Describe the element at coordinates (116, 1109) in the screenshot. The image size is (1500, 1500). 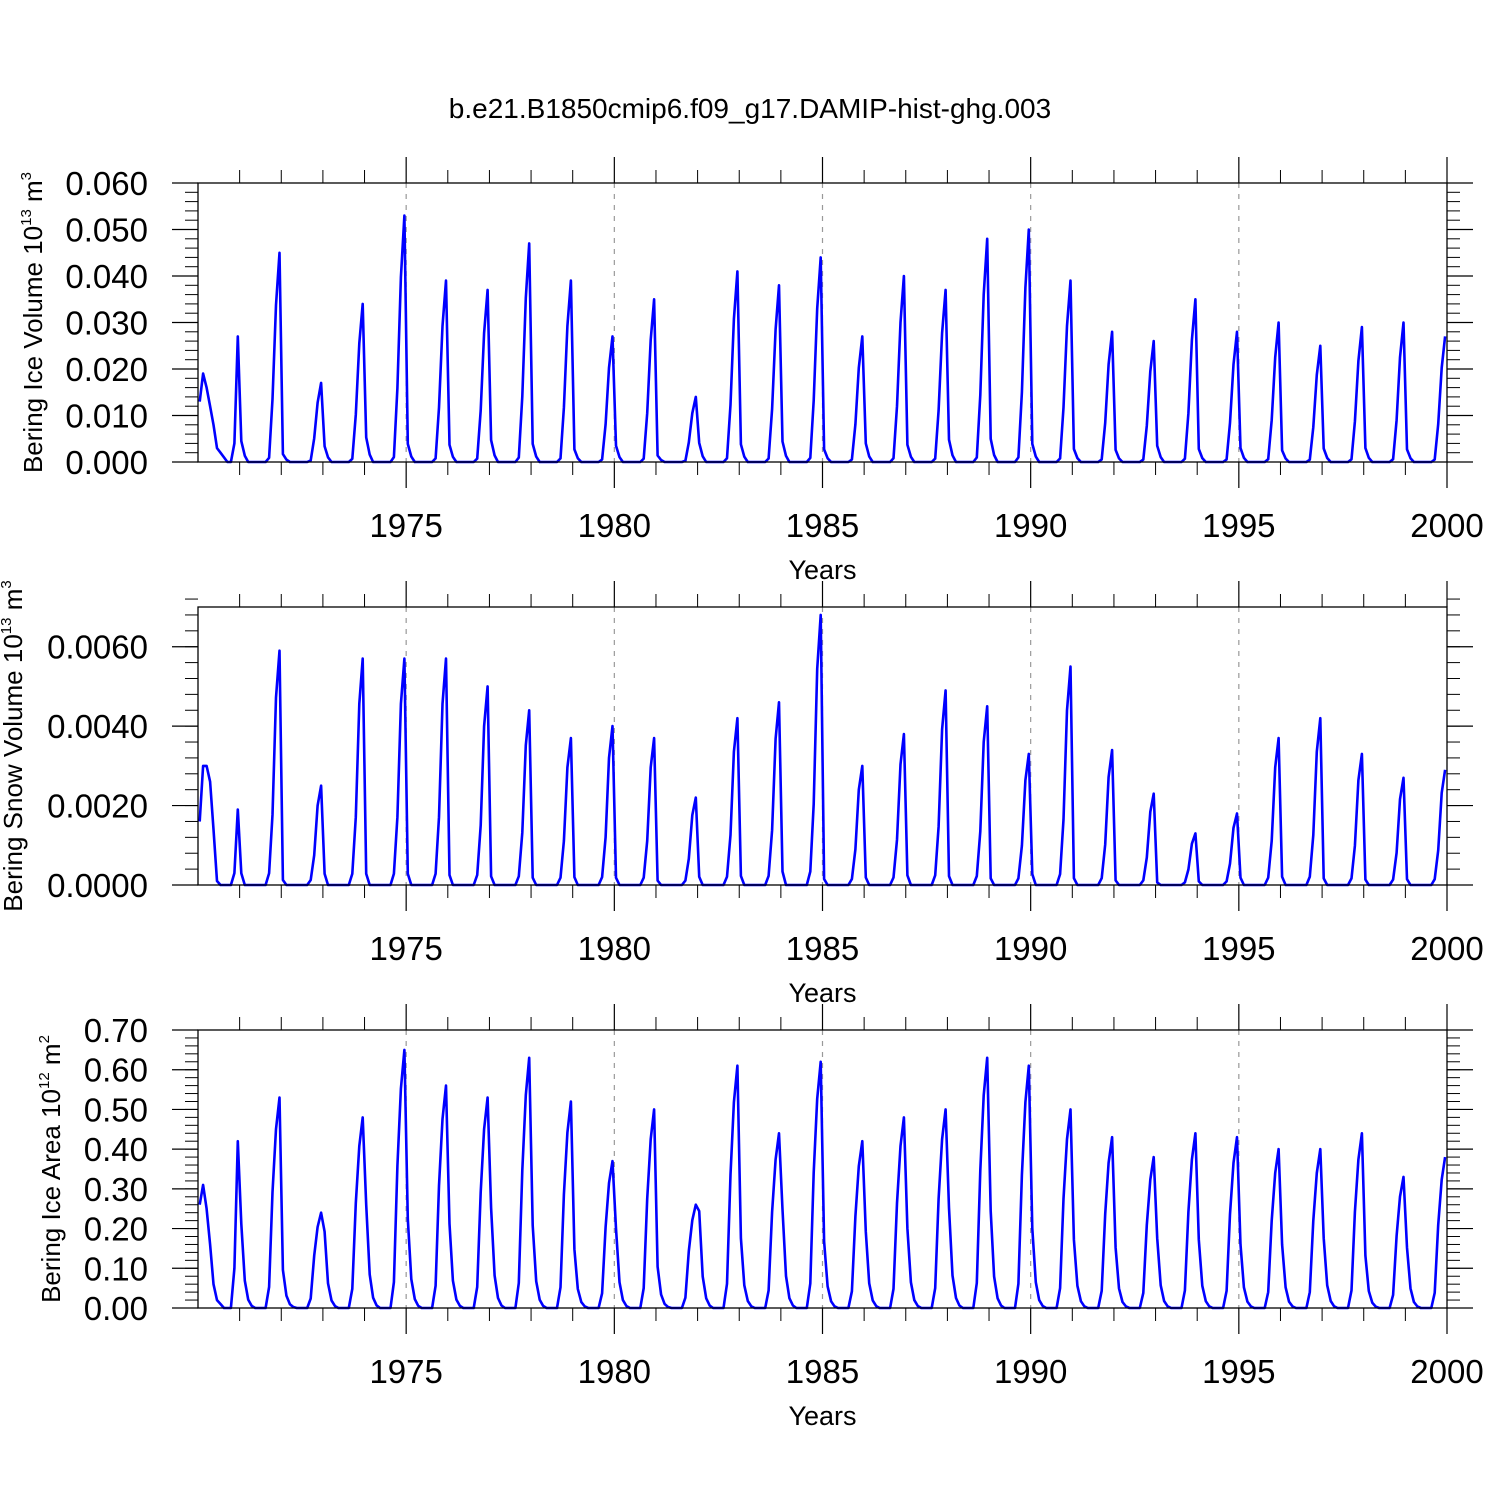
I see `ice-area-ytick-label: 0.50` at that location.